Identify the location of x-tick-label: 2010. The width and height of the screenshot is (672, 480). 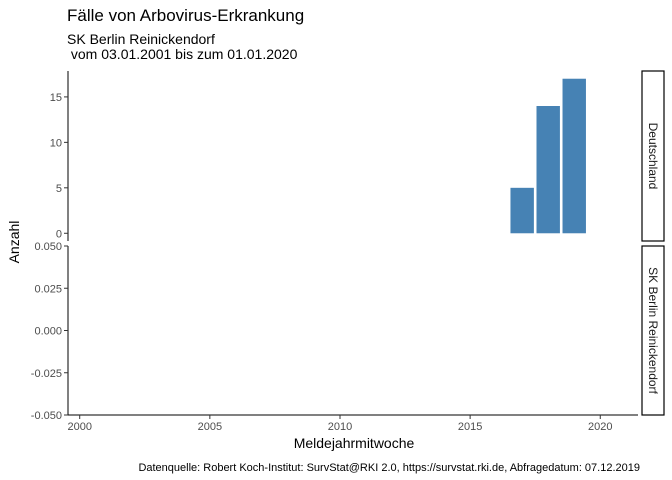
(340, 427).